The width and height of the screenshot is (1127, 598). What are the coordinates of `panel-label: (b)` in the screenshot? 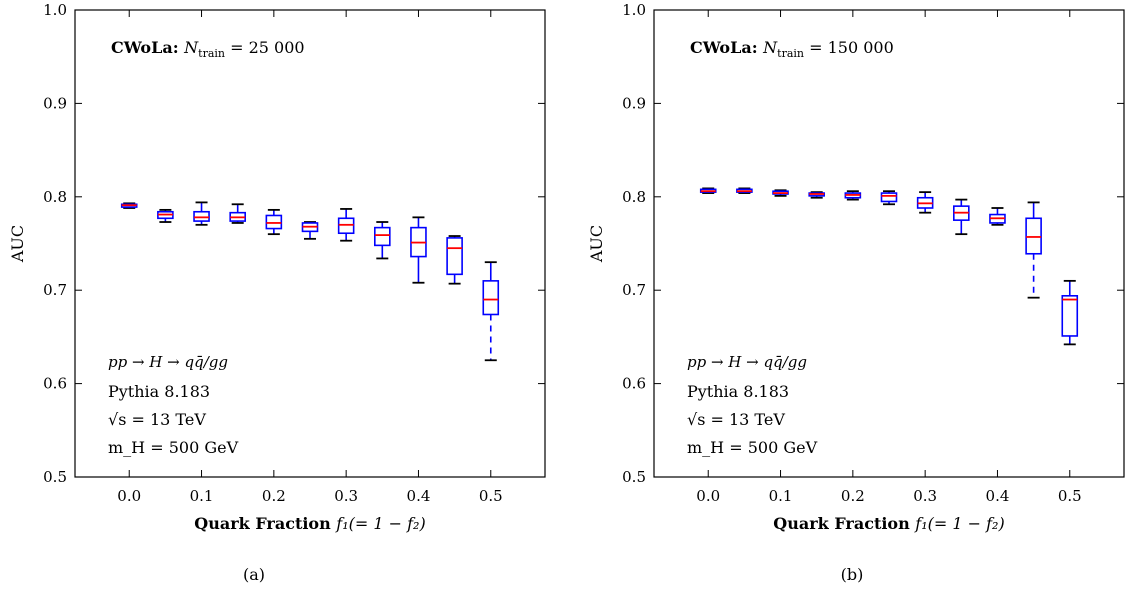 It's located at (852, 574).